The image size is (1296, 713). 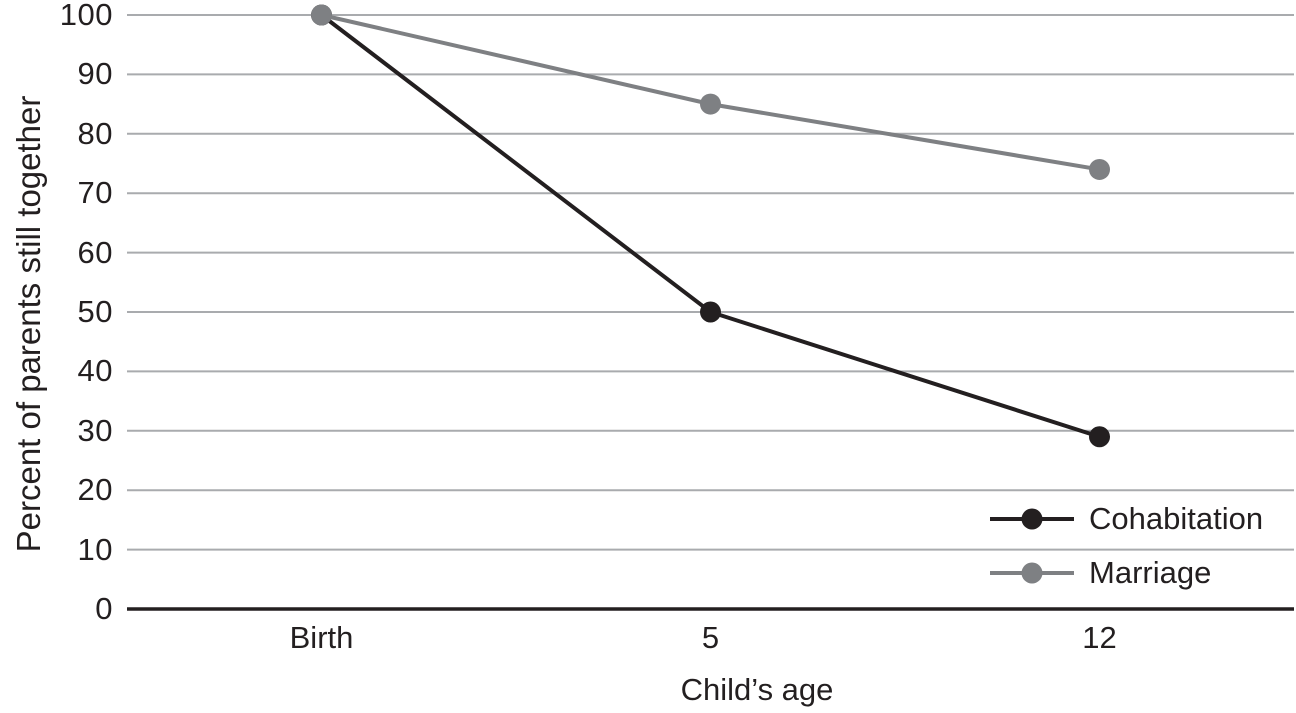 I want to click on x-tick-label: 5, so click(x=710, y=637).